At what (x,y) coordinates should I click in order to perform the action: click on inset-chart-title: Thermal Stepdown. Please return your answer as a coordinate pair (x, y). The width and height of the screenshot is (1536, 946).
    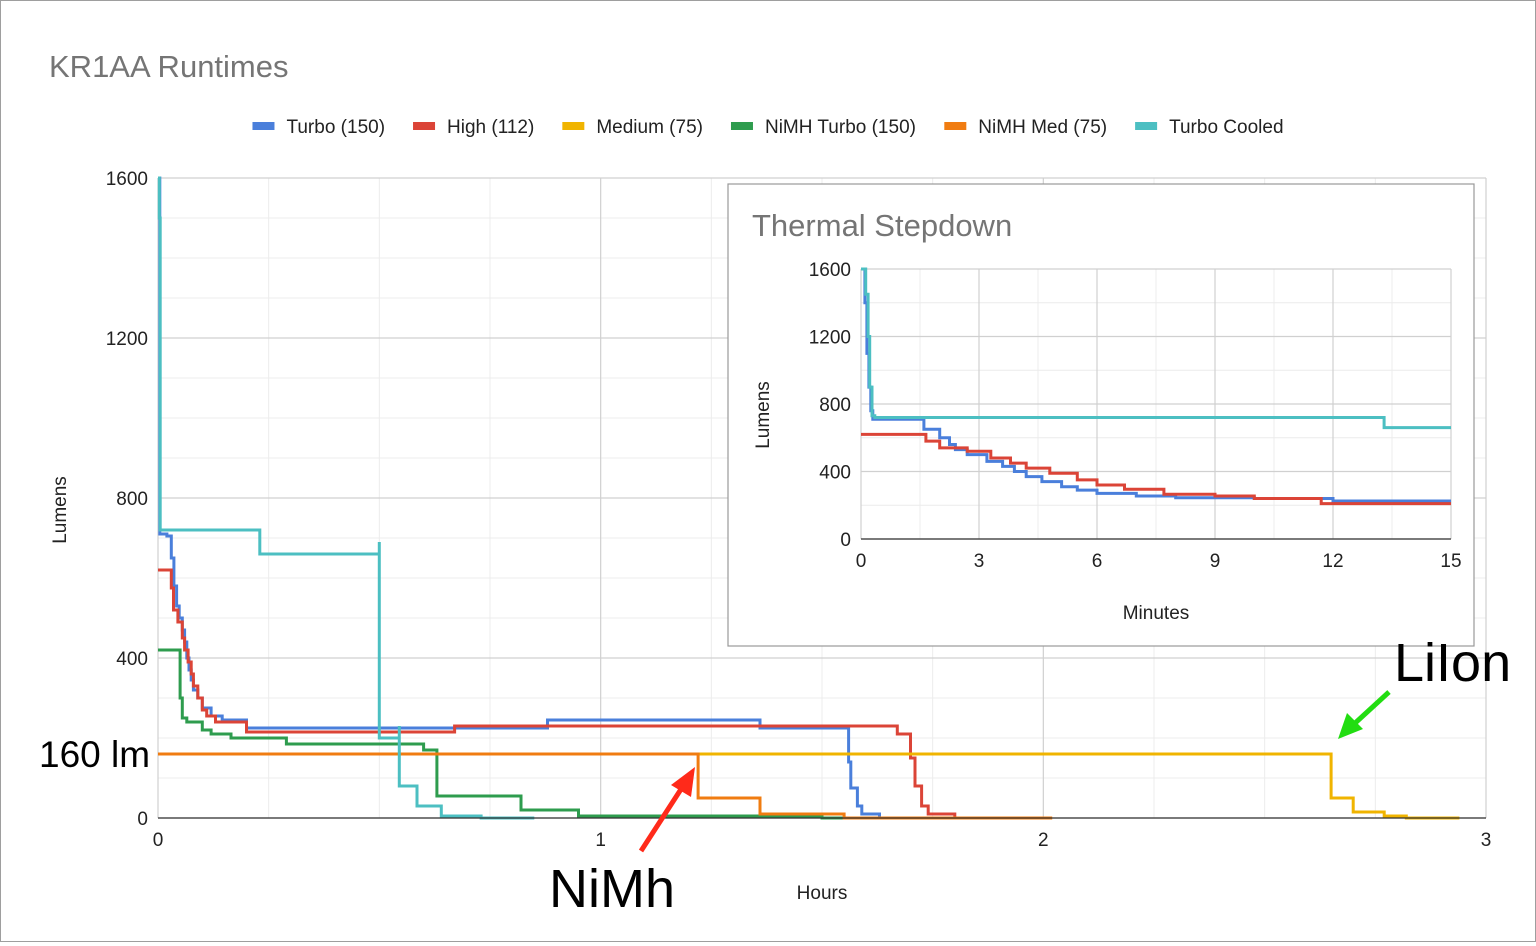
    Looking at the image, I should click on (882, 225).